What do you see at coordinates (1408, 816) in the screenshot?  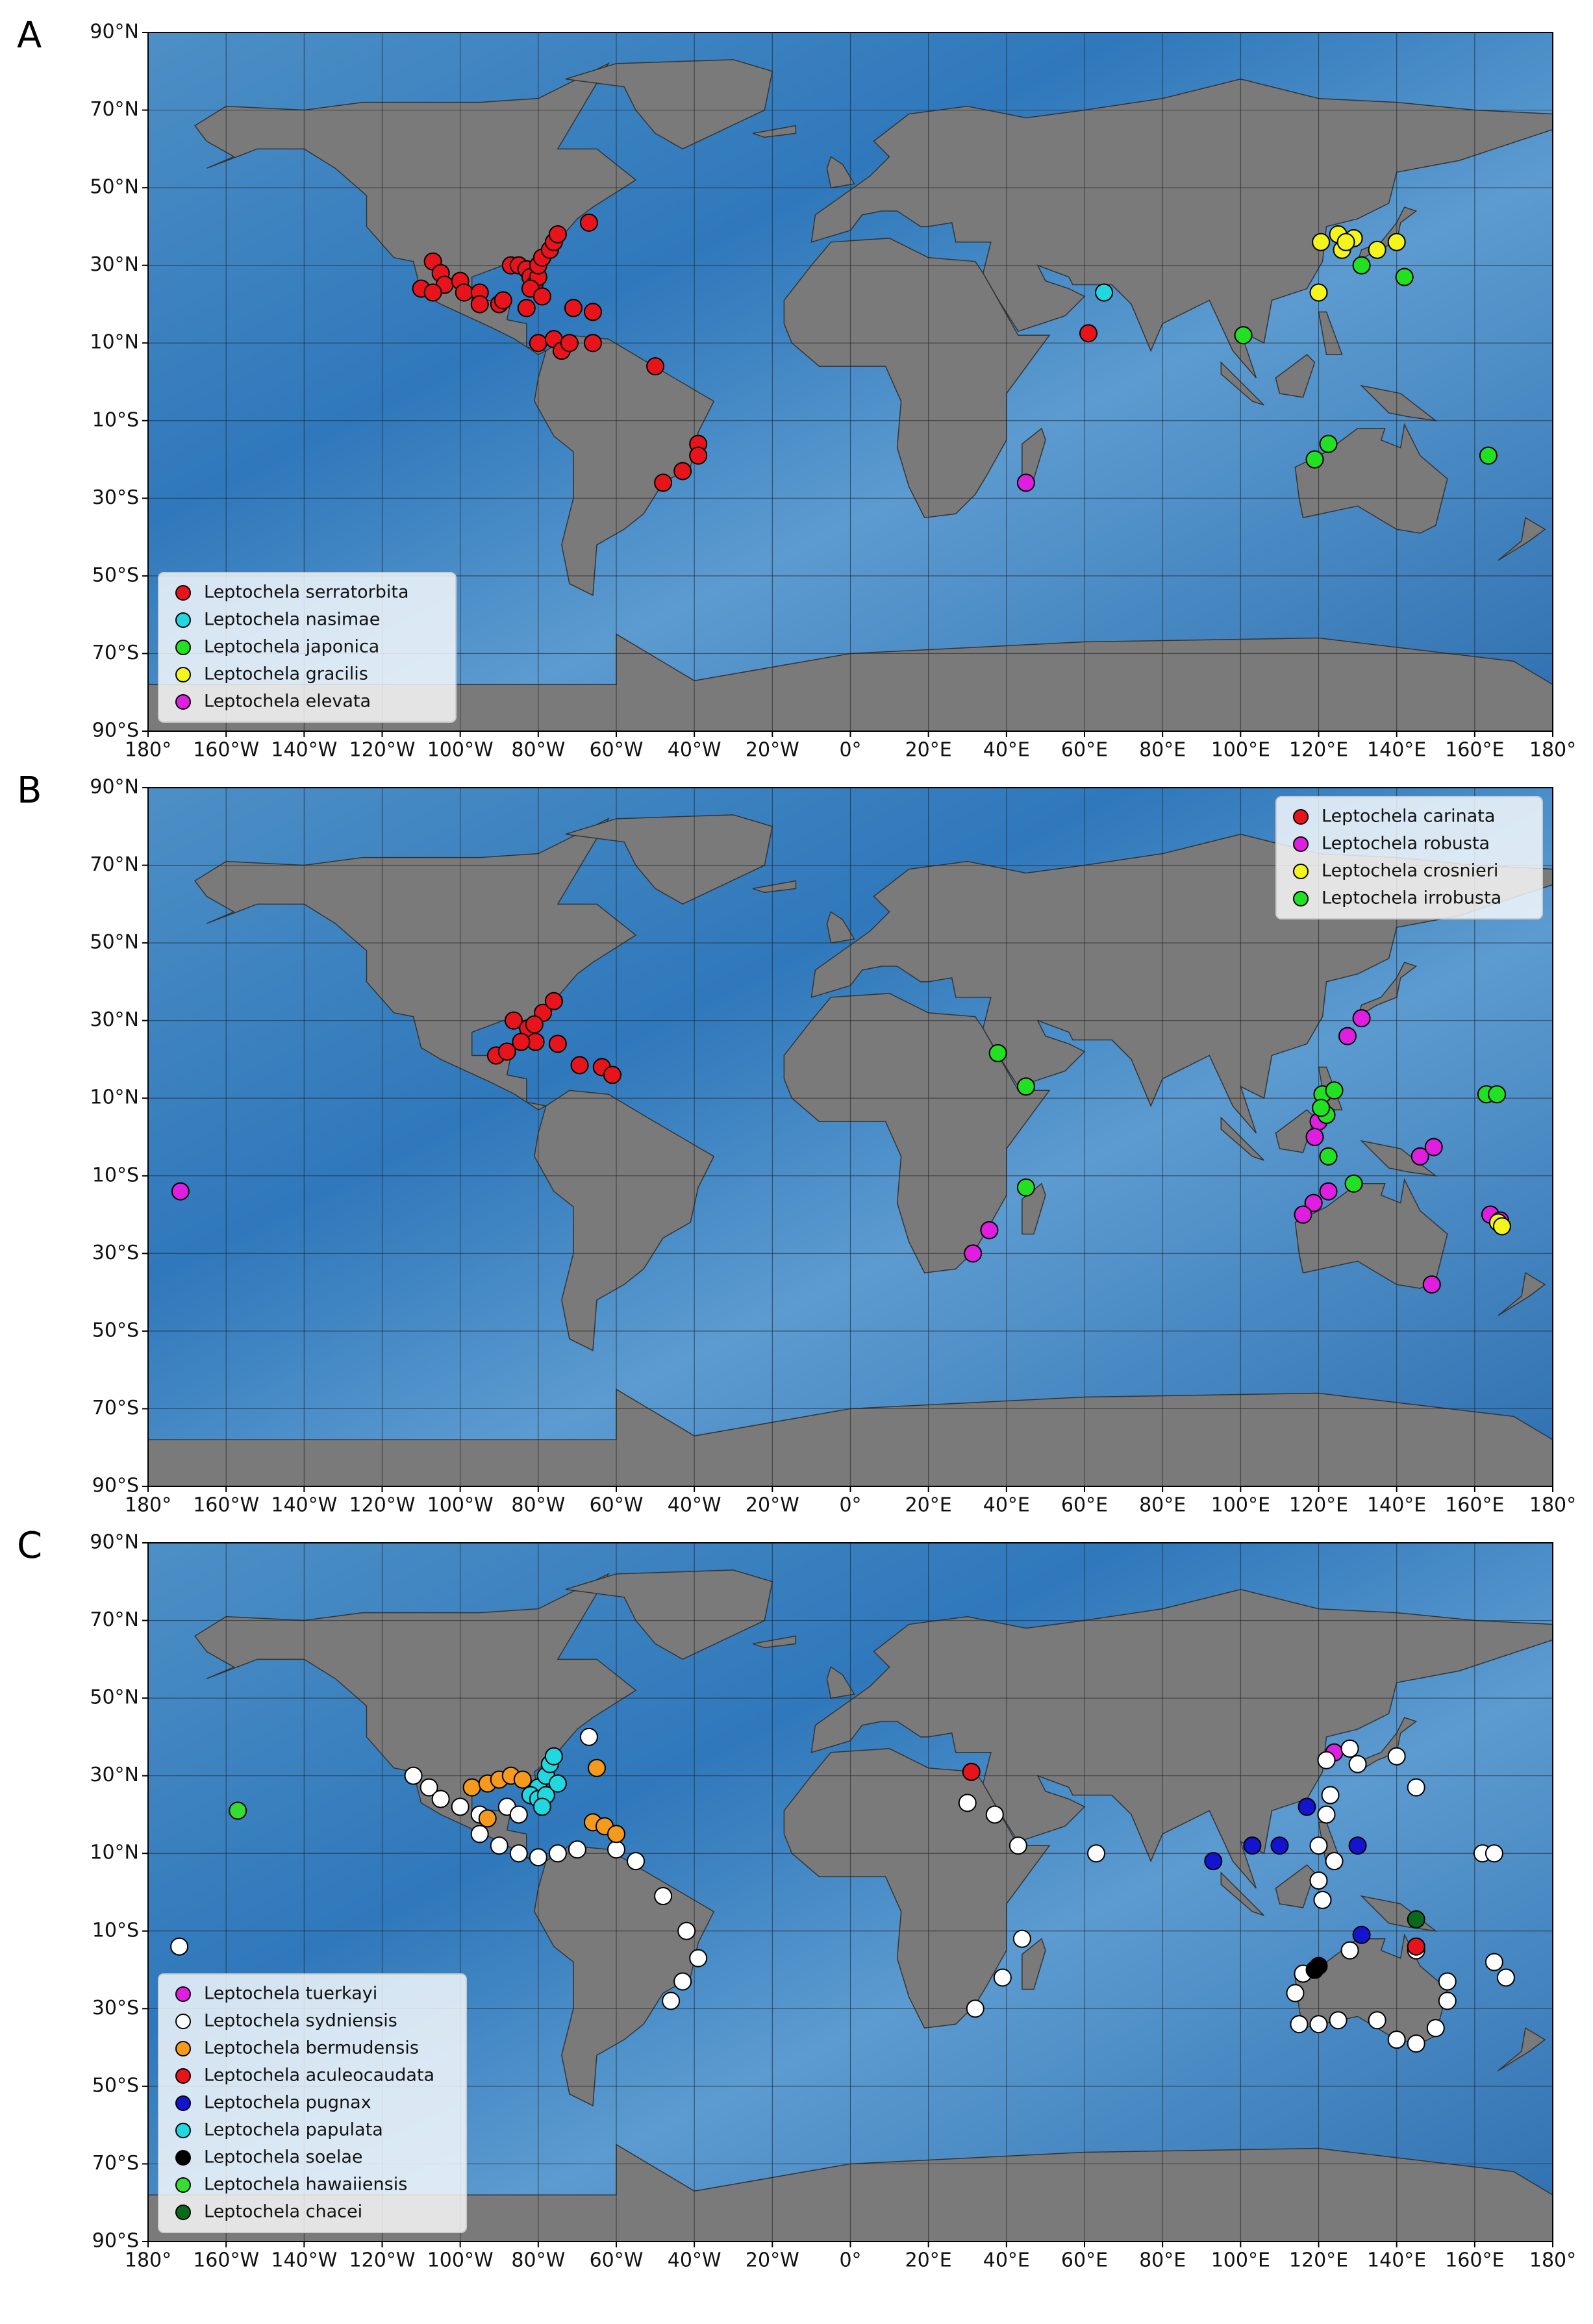 I see `legend-label: Leptochela carinata` at bounding box center [1408, 816].